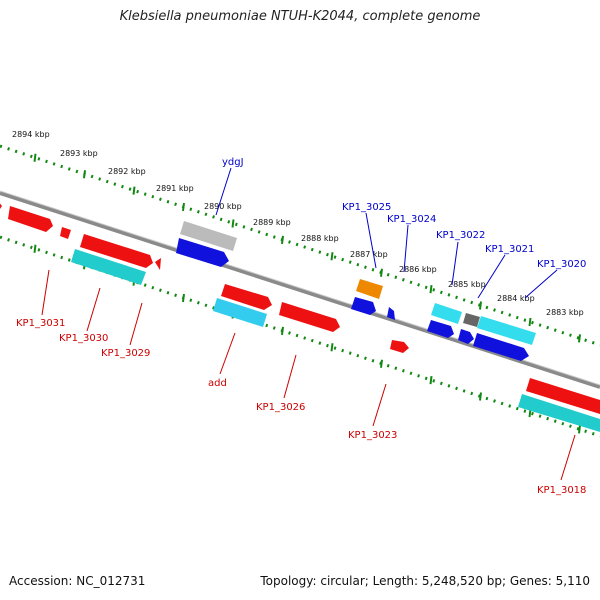 The width and height of the screenshot is (600, 600). I want to click on gene-label-kp1-3022: KP1_3022, so click(460, 235).